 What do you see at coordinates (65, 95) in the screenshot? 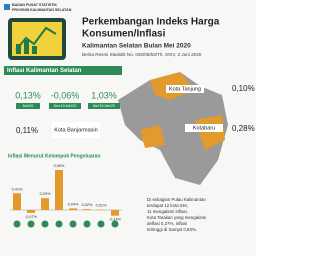
I see `inflation-value: -0,06%` at bounding box center [65, 95].